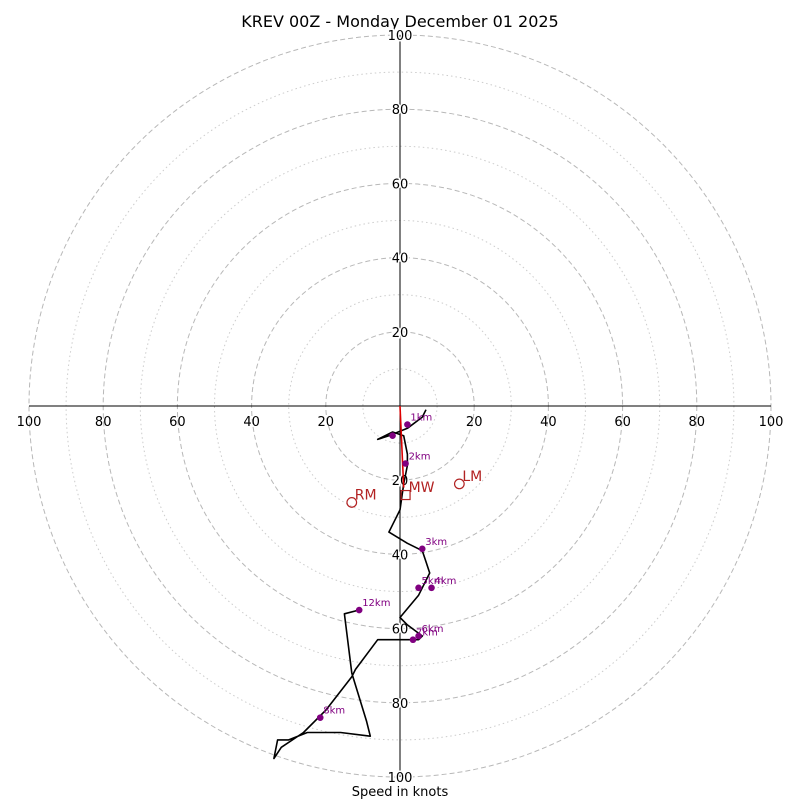  I want to click on hodograph-trace-line, so click(352, 584).